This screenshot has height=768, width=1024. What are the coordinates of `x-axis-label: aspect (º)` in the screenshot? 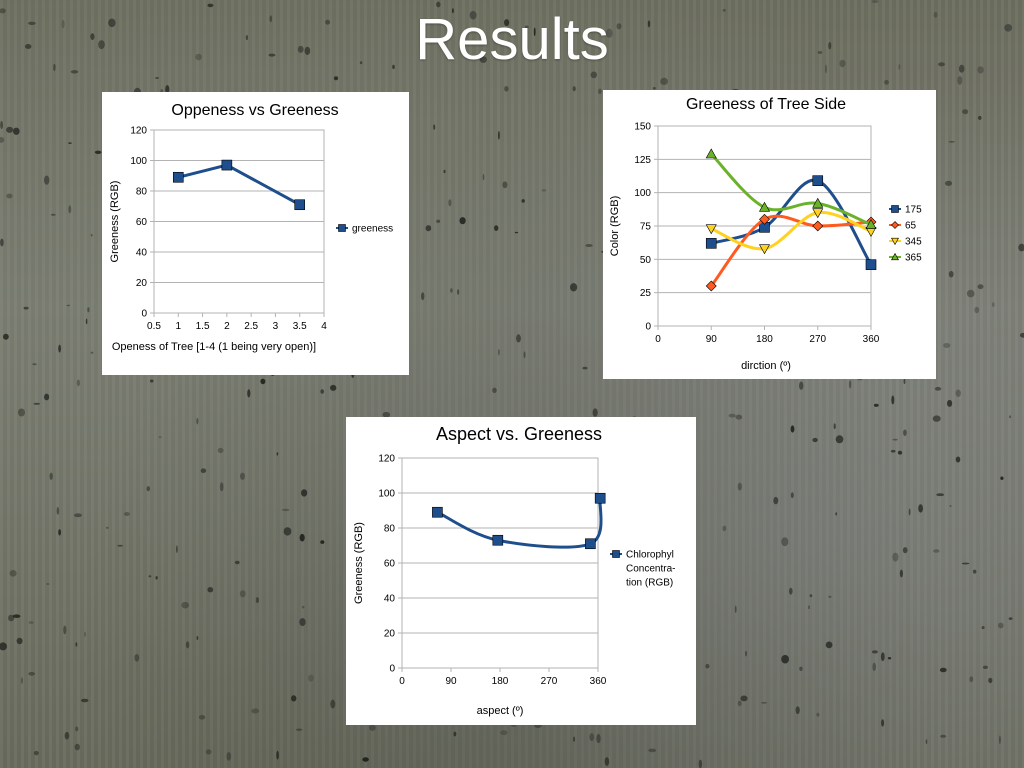 It's located at (500, 711).